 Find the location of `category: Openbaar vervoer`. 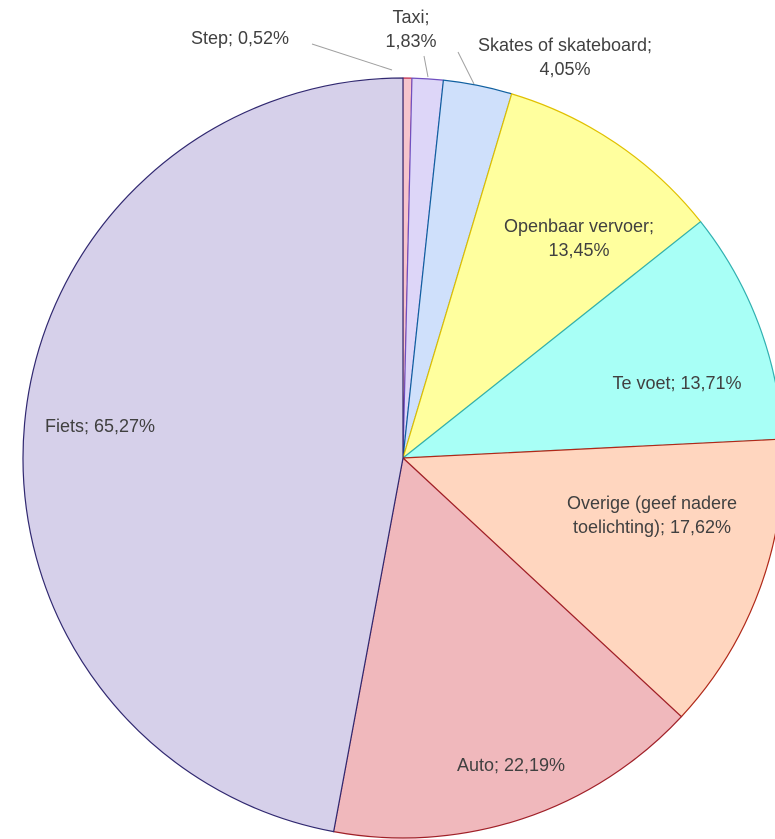

category: Openbaar vervoer is located at coordinates (576, 226).